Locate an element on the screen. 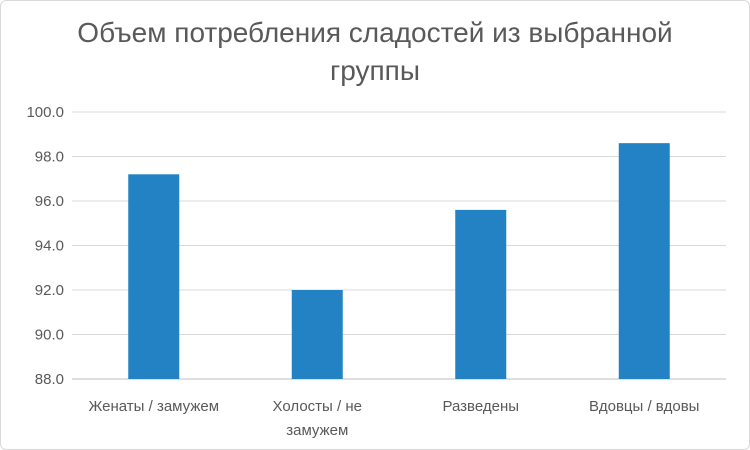 This screenshot has width=750, height=450. x-tick-label: Вдовцы / вдовы is located at coordinates (644, 406).